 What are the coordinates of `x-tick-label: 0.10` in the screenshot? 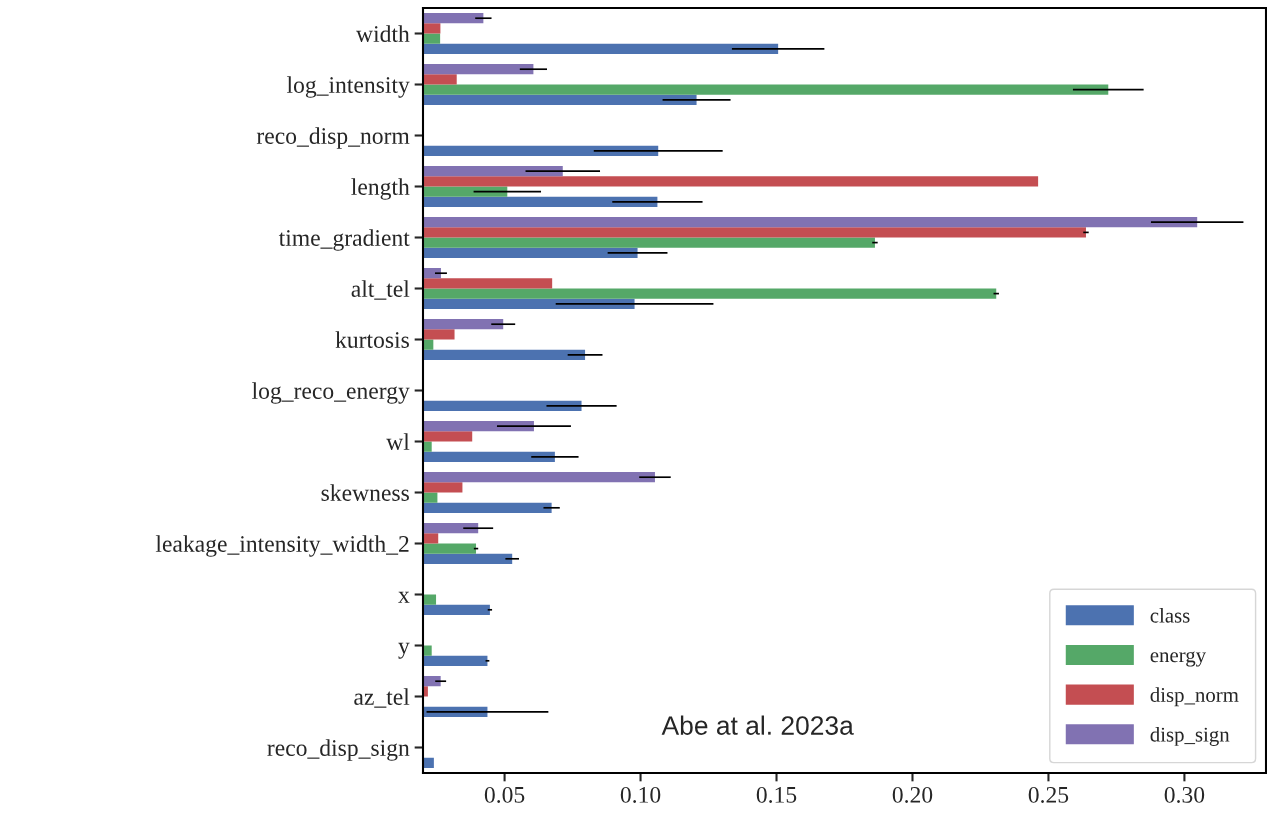 It's located at (640, 794).